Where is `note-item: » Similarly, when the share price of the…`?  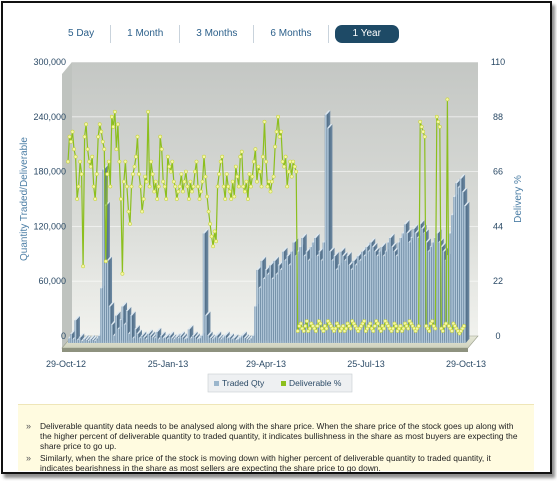
note-item: » Similarly, when the share price of the… is located at coordinates (273, 463).